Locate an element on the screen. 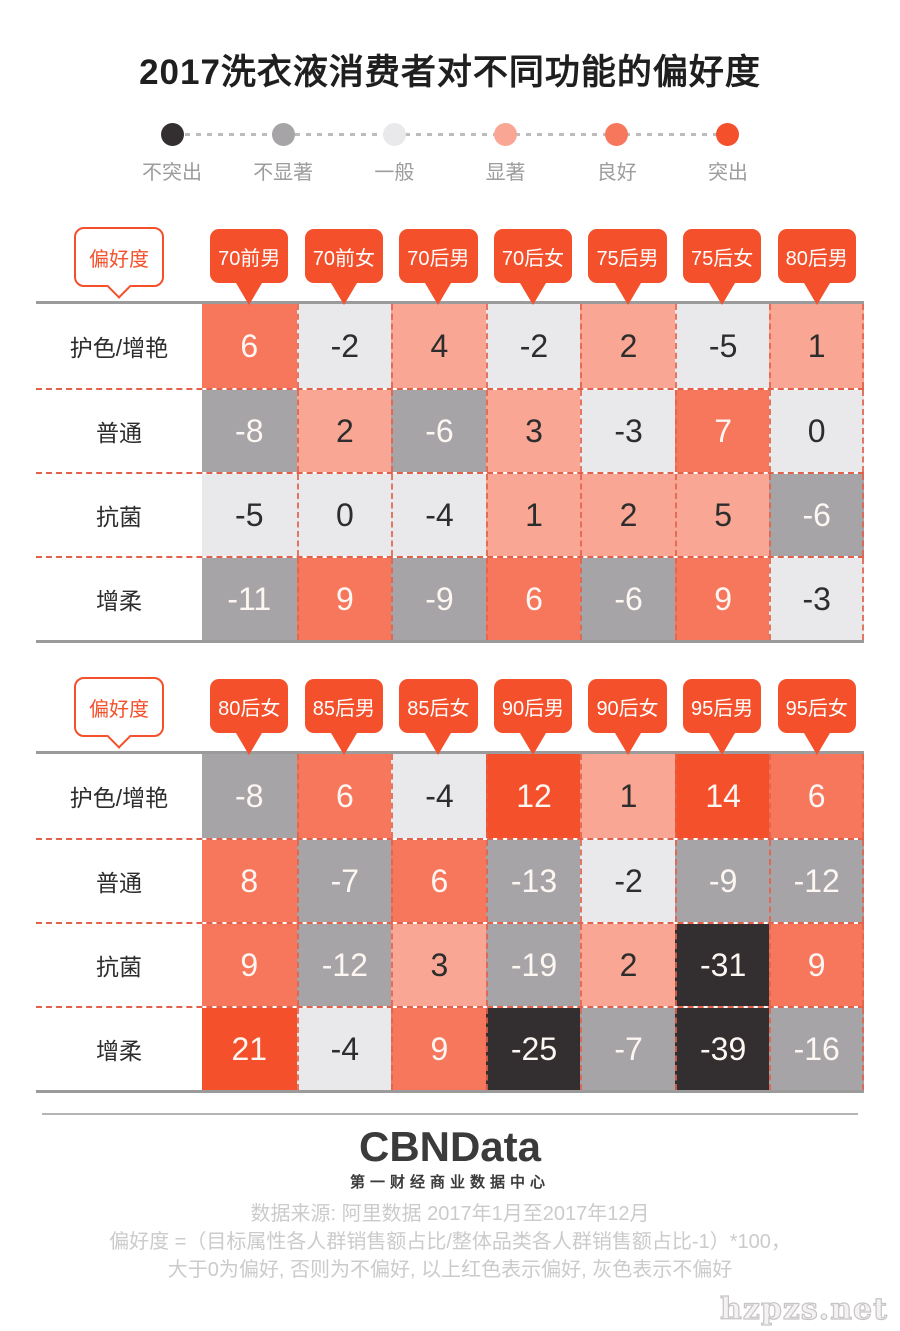  column-head: 75后男 is located at coordinates (627, 262).